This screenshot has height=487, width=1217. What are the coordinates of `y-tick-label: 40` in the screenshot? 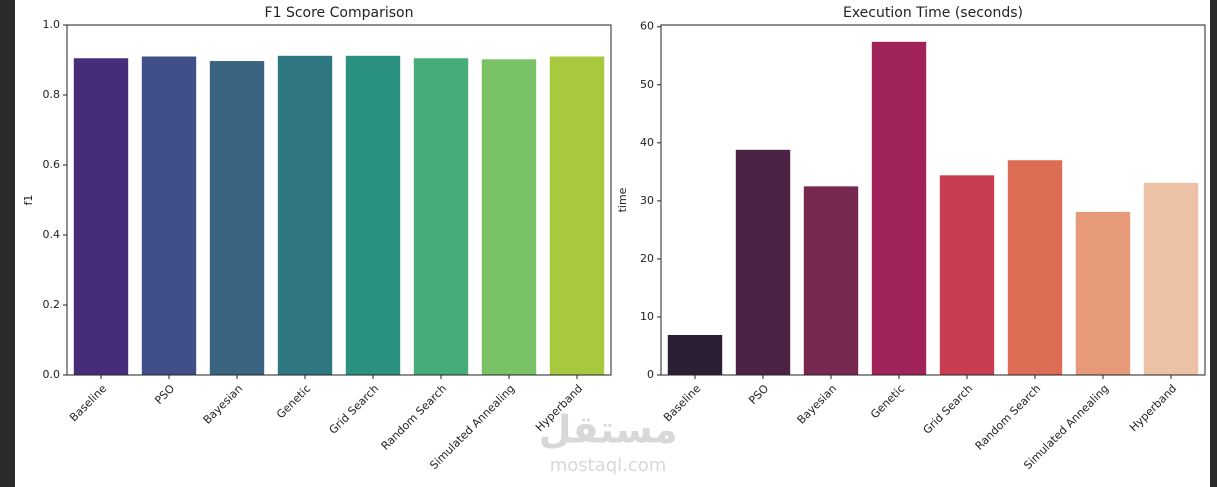 It's located at (647, 142).